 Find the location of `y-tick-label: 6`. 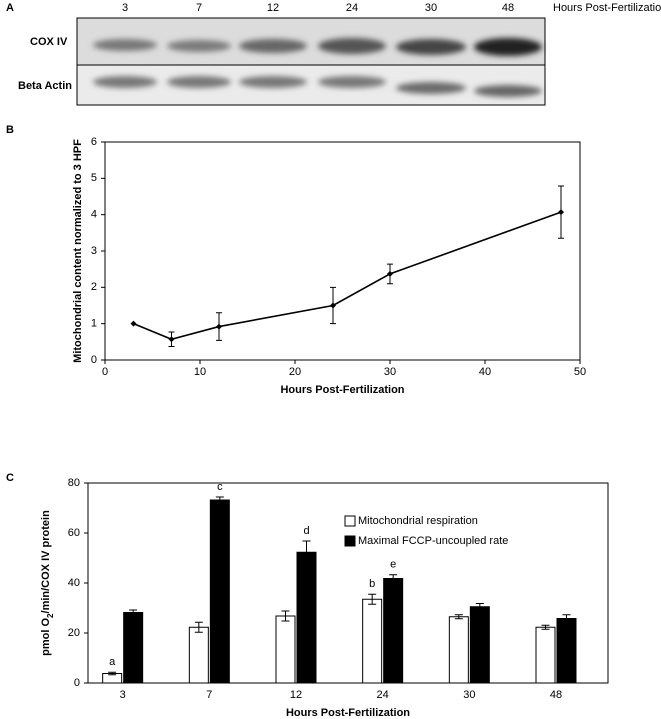

y-tick-label: 6 is located at coordinates (94, 142).